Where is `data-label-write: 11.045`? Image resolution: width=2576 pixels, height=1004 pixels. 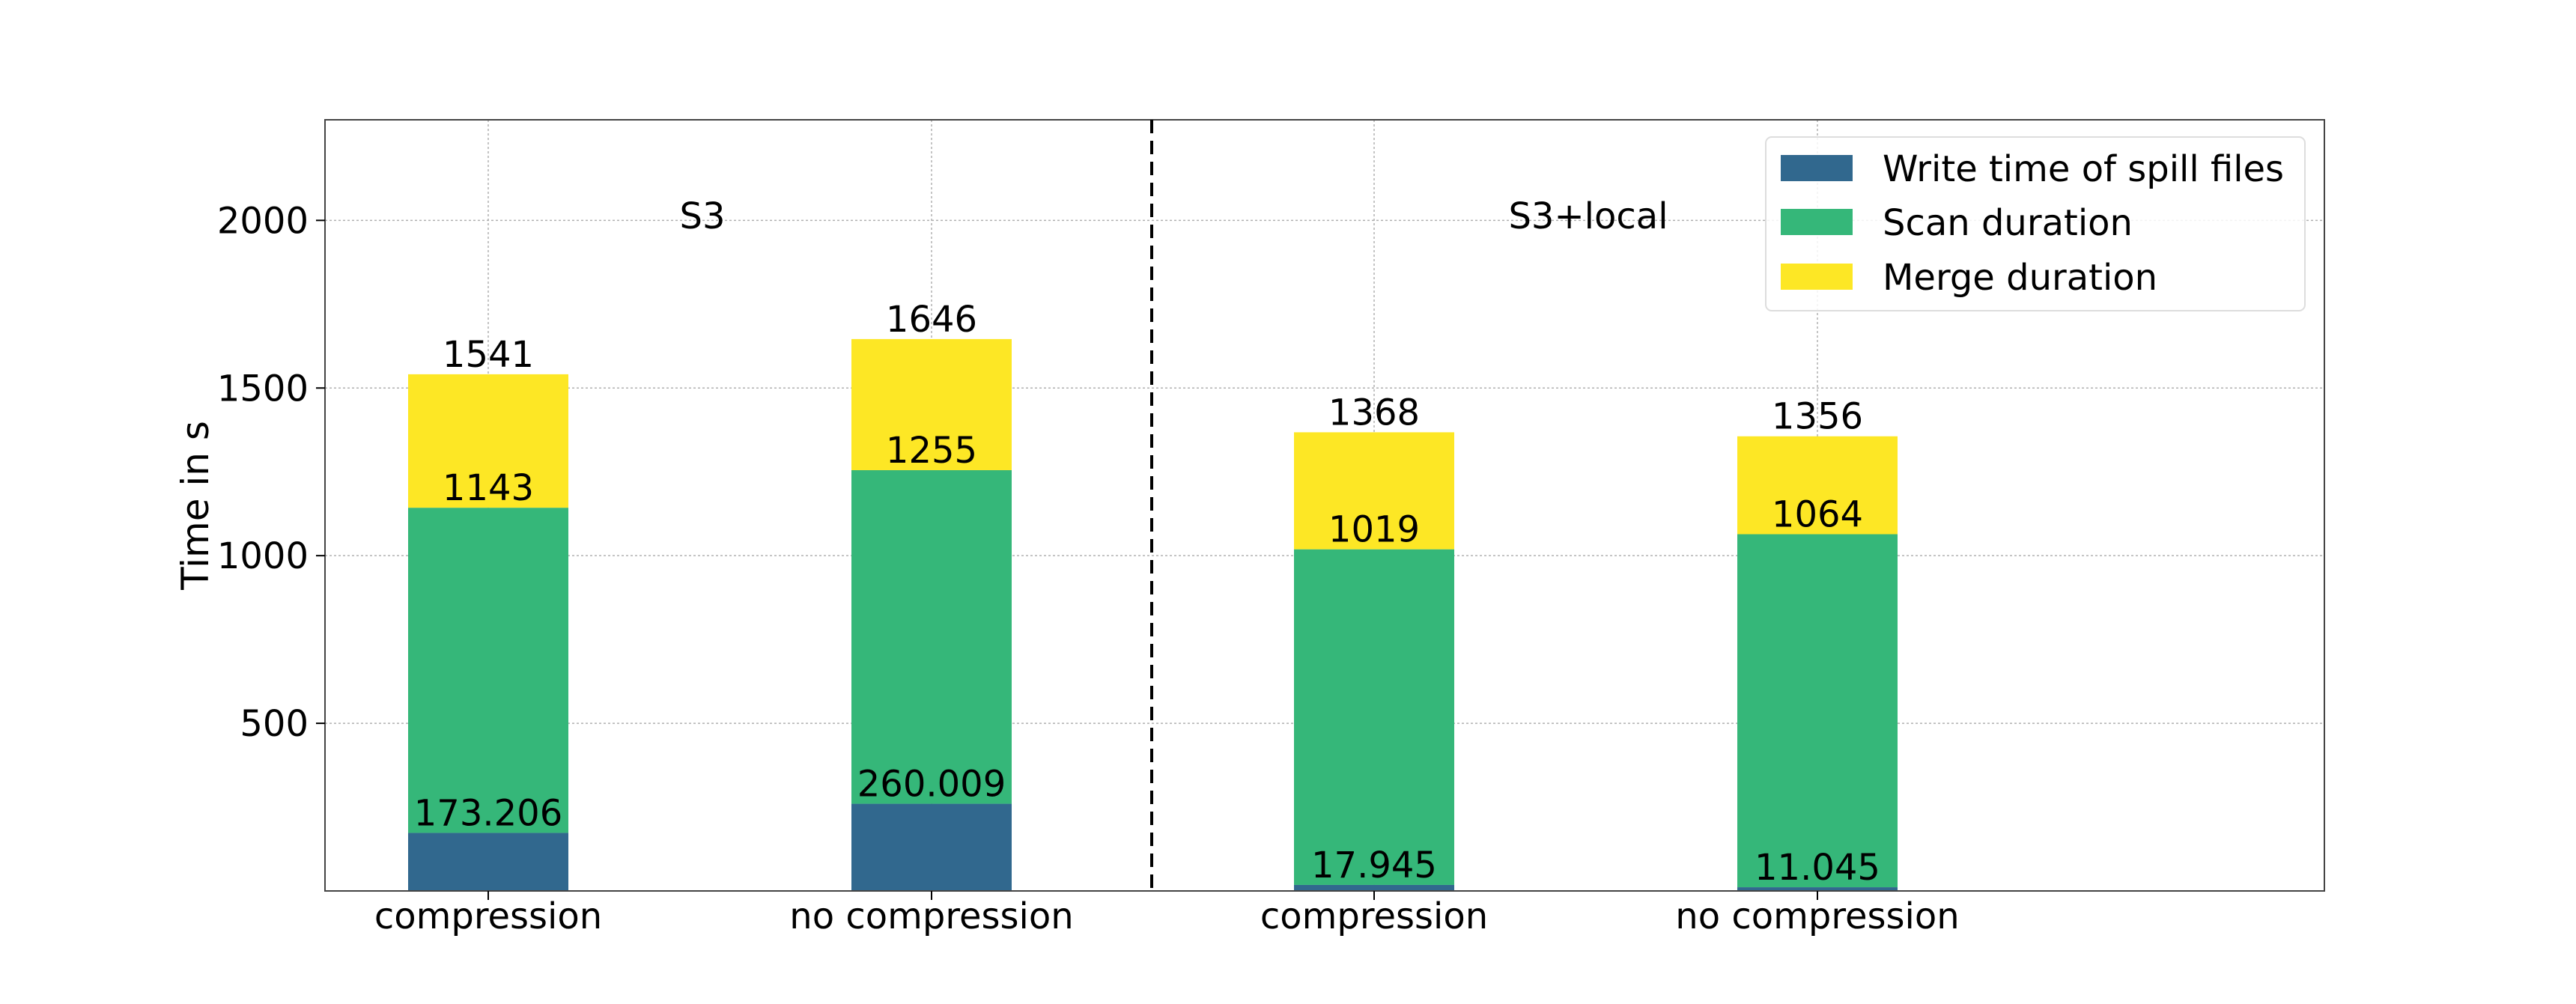
data-label-write: 11.045 is located at coordinates (1817, 868).